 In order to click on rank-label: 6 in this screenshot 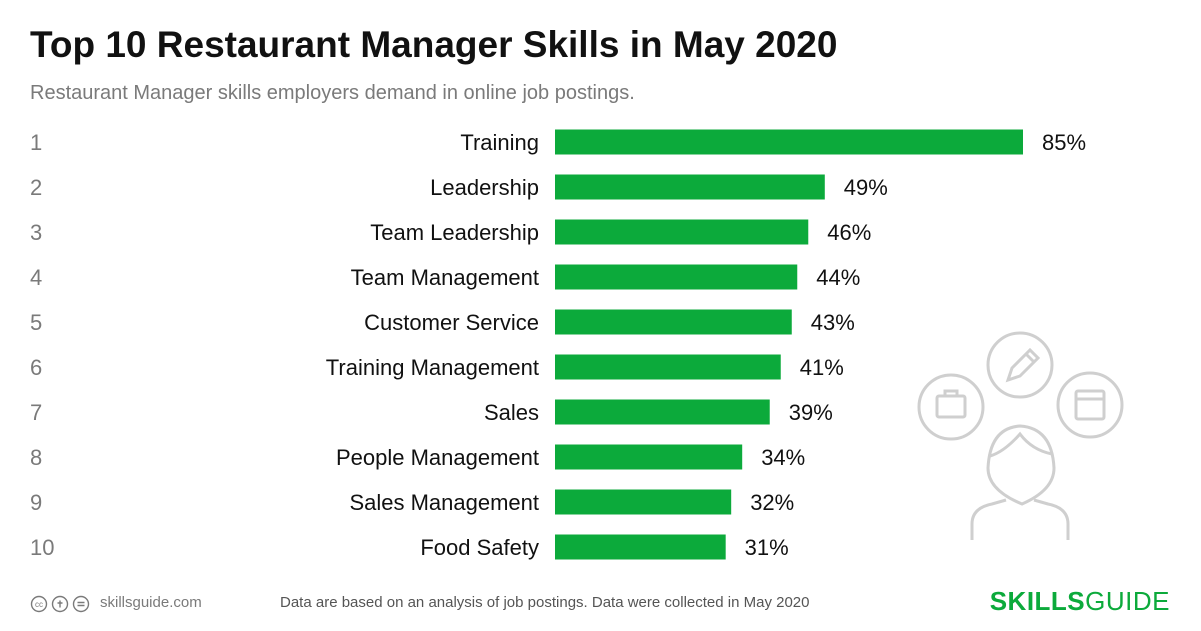, I will do `click(36, 367)`.